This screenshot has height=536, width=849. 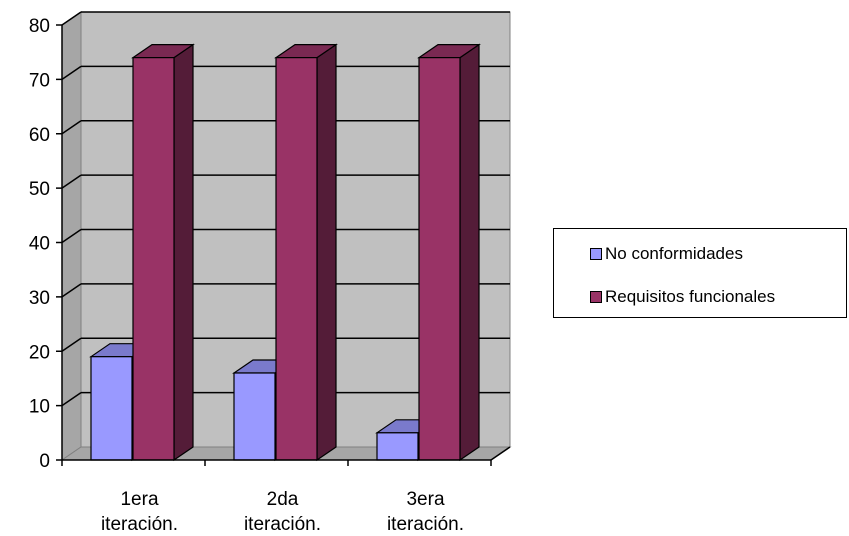 What do you see at coordinates (153, 259) in the screenshot?
I see `bar-requisitos-funcionales-1-front` at bounding box center [153, 259].